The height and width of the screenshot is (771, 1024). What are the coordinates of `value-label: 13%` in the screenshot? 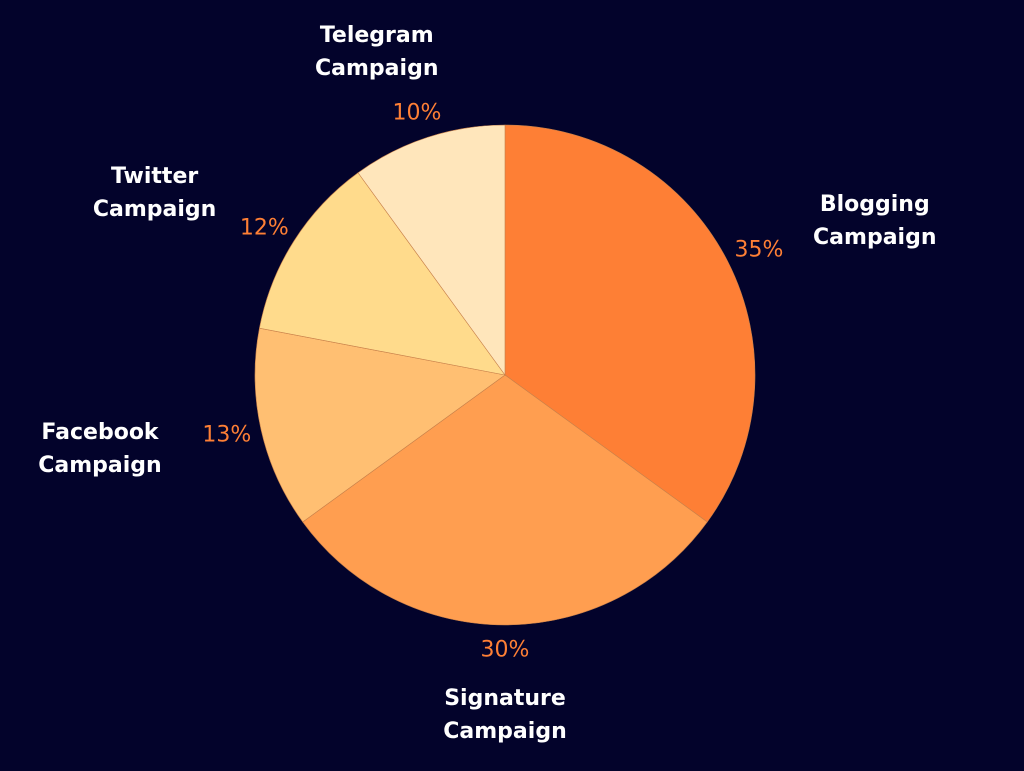 It's located at (227, 435).